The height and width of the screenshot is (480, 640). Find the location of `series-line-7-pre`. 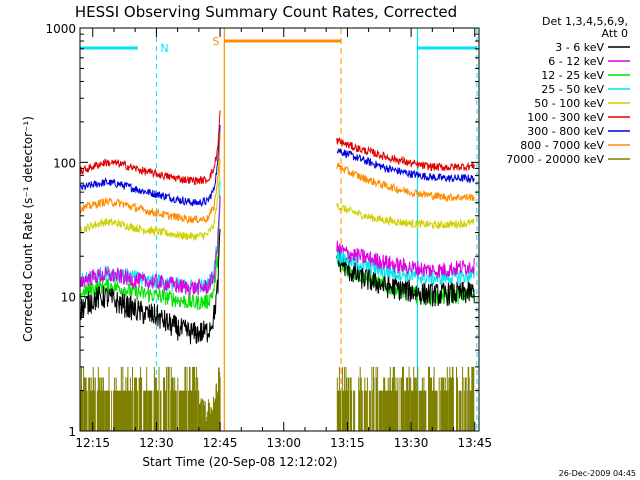

series-line-7-pre is located at coordinates (150, 179).